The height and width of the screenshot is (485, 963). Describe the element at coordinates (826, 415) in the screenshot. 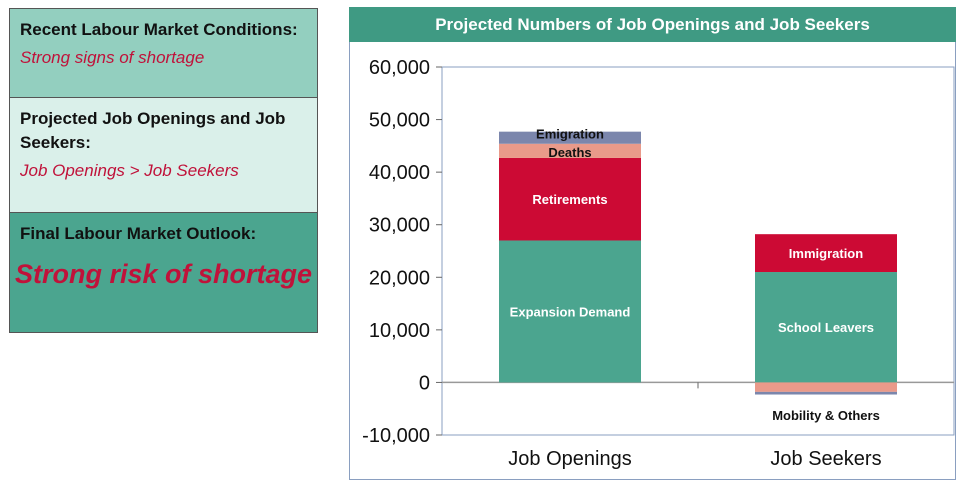

I see `segment-label: Mobility & Others` at that location.